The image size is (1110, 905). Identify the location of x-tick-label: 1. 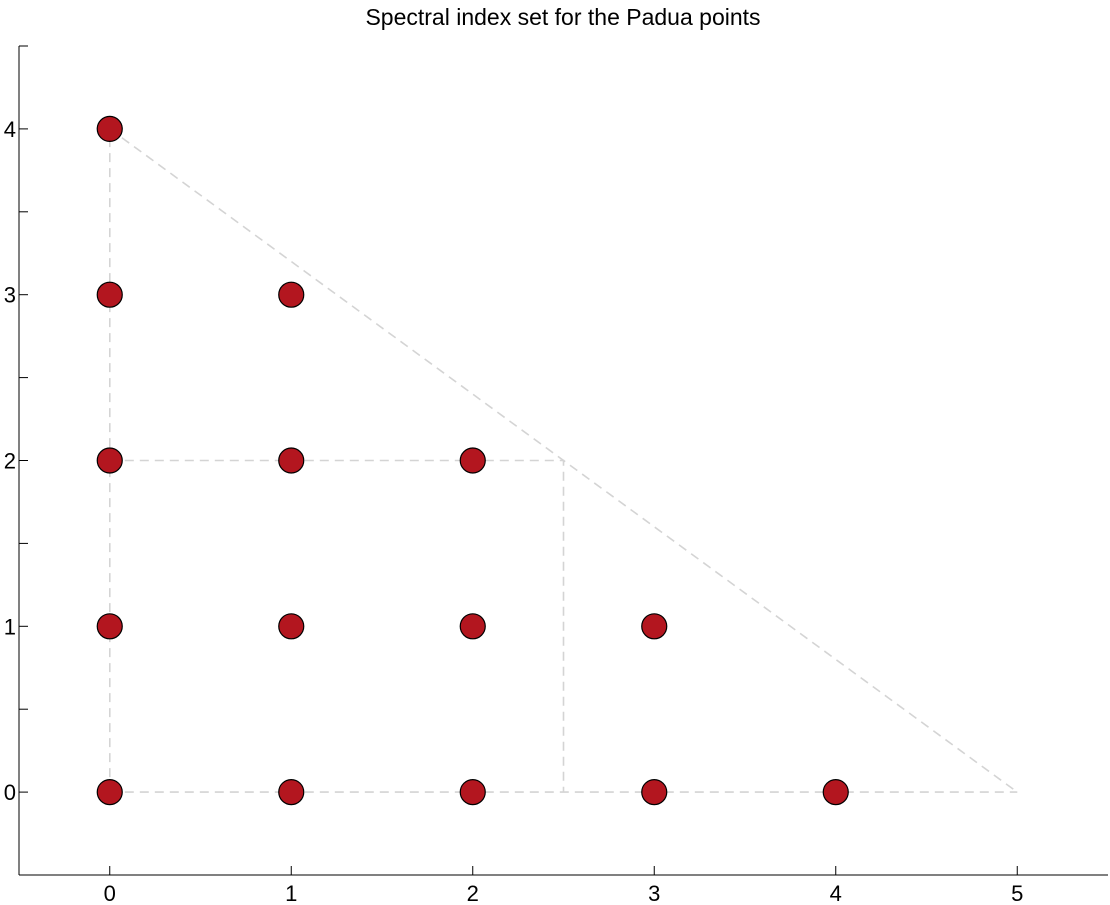
(291, 893).